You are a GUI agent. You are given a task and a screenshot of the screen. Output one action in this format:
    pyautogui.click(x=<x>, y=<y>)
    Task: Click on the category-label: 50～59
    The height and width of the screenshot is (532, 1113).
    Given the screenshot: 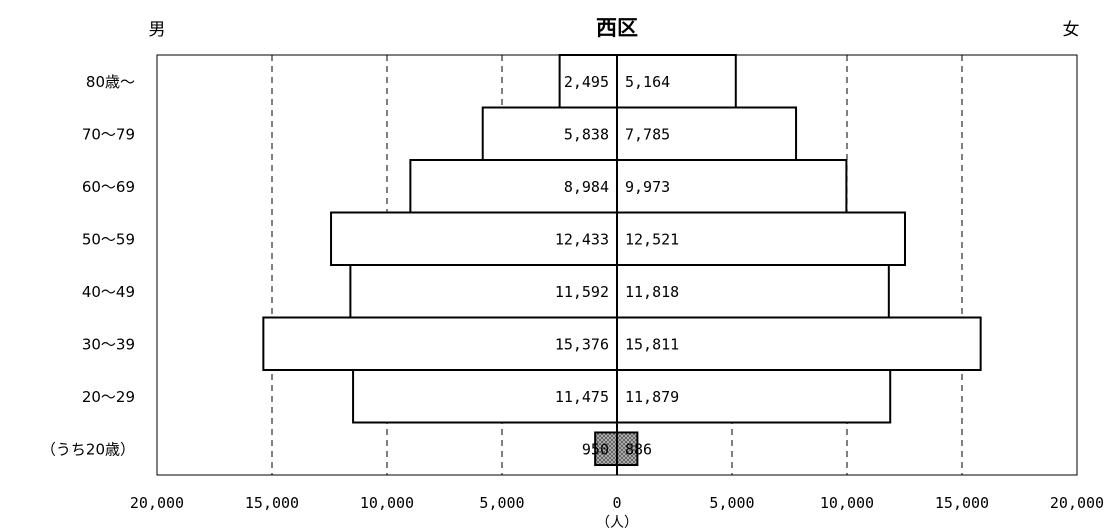 What is the action you would take?
    pyautogui.click(x=108, y=239)
    